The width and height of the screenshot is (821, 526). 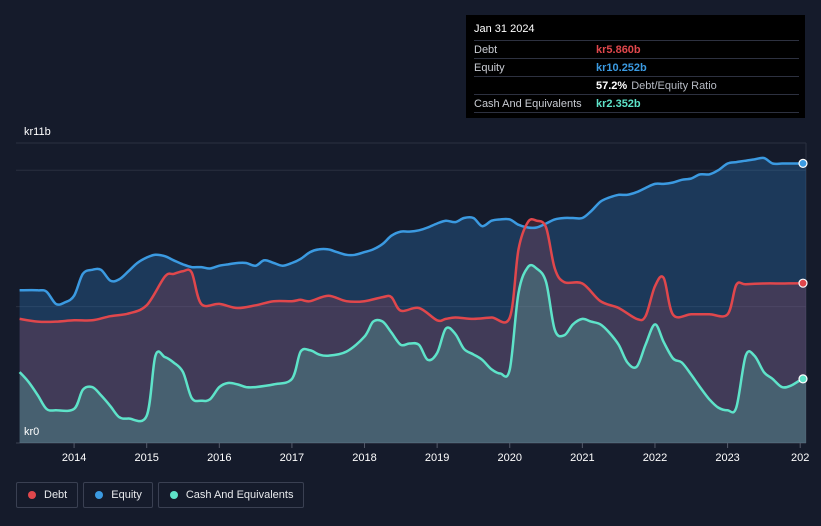 I want to click on legend-item-debt: Debt, so click(x=47, y=495).